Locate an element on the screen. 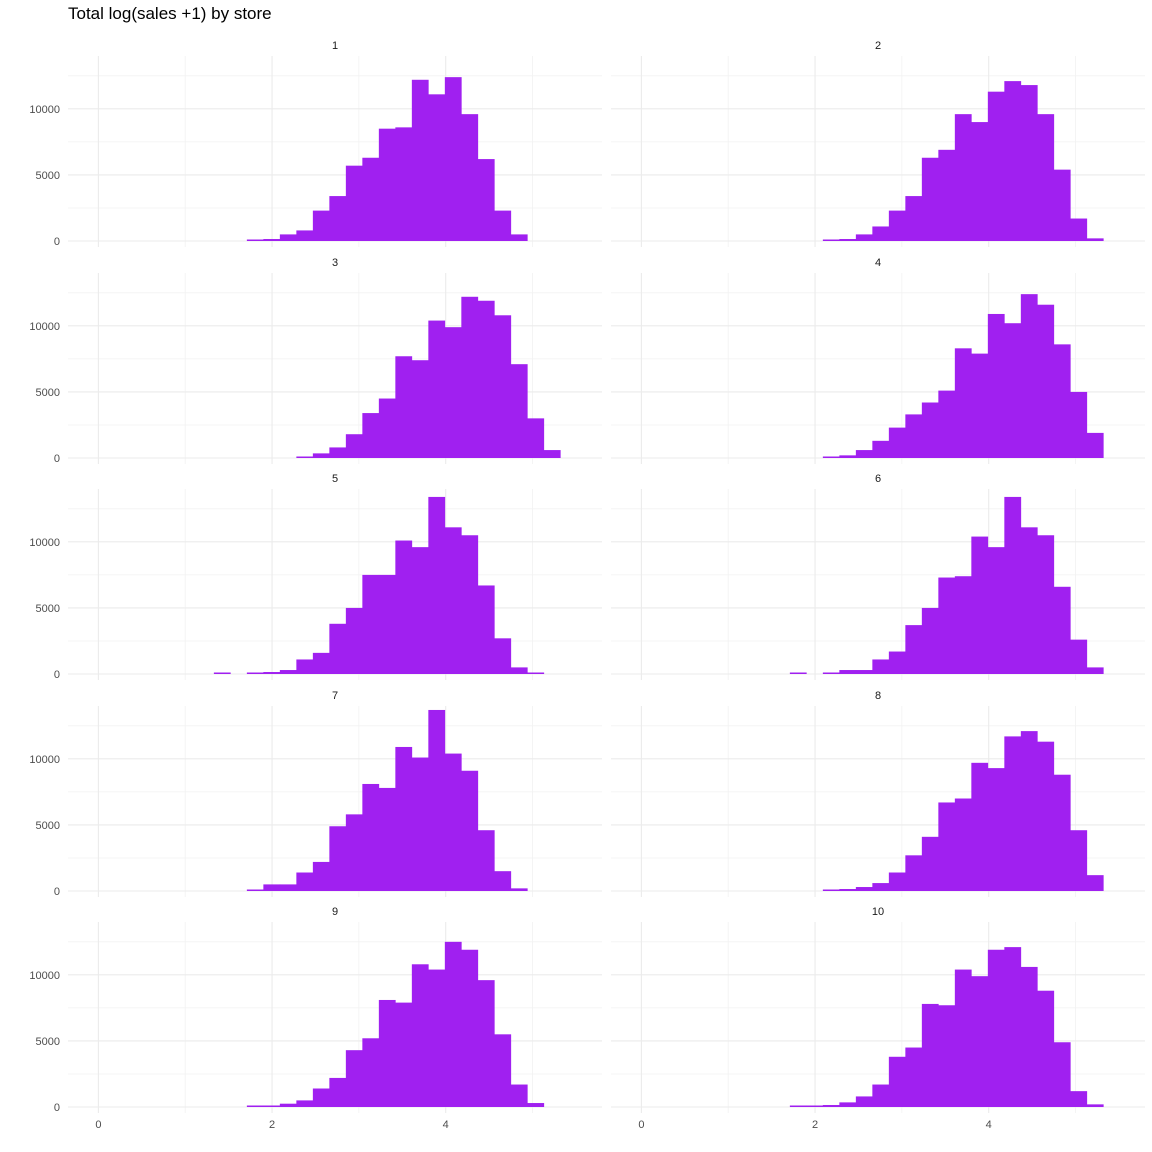 This screenshot has height=1152, width=1152. y-tick-label: 5000 is located at coordinates (48, 176).